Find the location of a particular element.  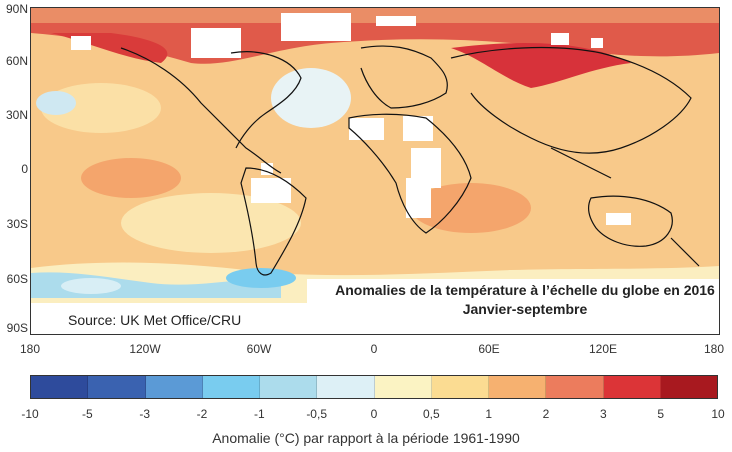

legend-tick-label: -2 is located at coordinates (202, 414).